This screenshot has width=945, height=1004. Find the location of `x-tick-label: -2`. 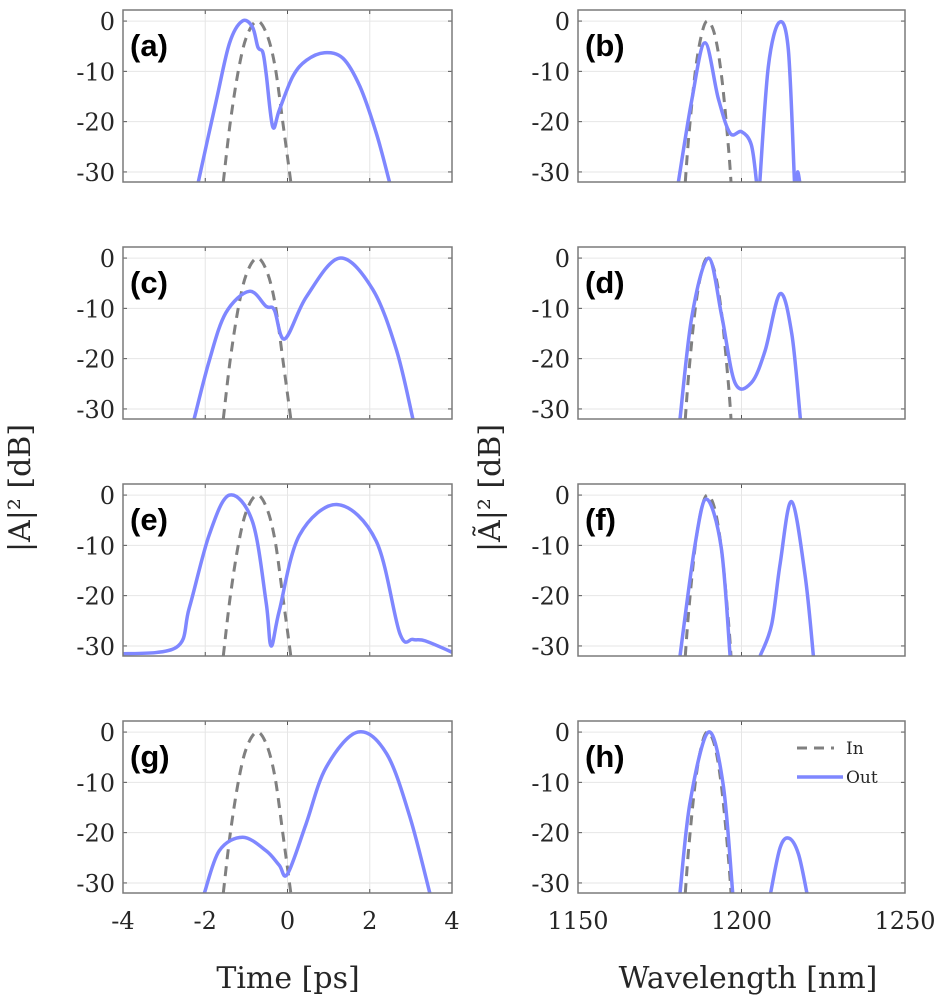

x-tick-label: -2 is located at coordinates (205, 921).